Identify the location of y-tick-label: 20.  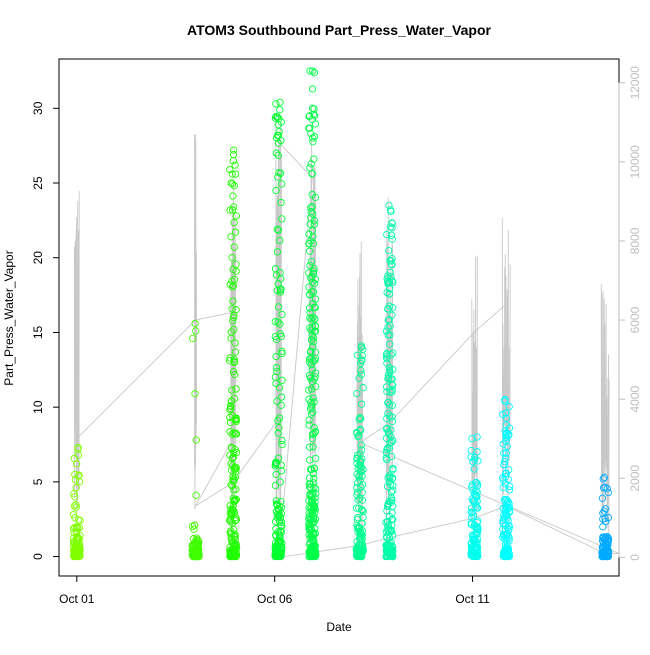
(38, 258).